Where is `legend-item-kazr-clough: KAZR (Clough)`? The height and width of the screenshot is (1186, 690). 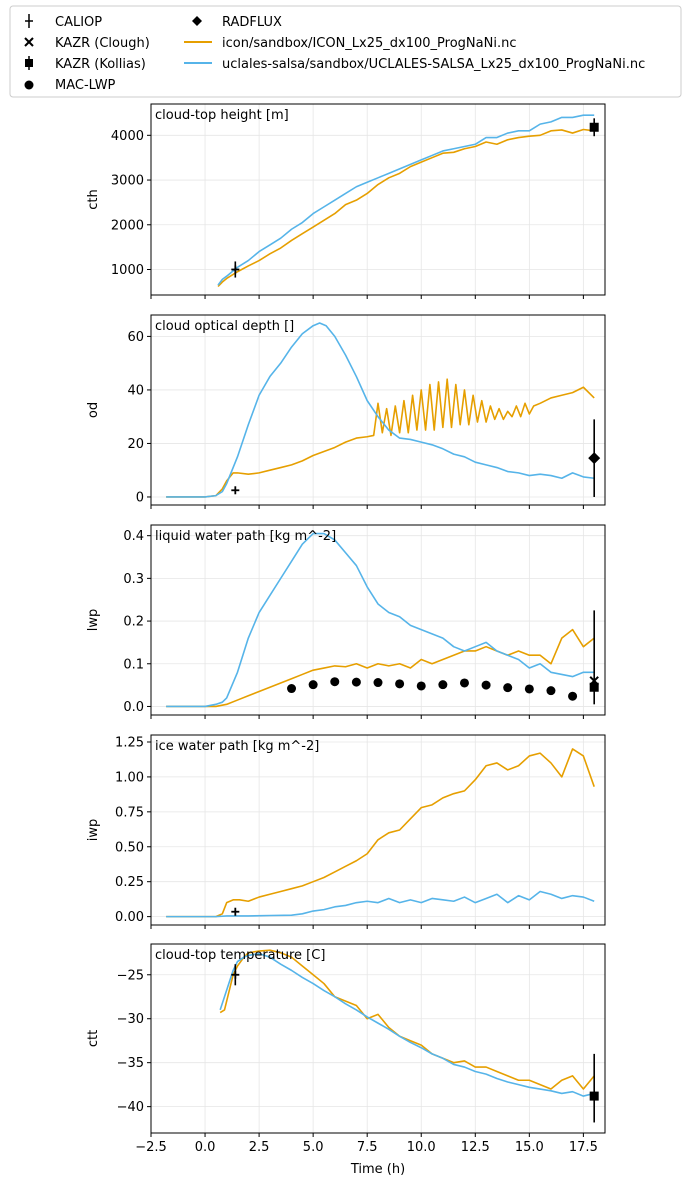
legend-item-kazr-clough: KAZR (Clough) is located at coordinates (87, 43).